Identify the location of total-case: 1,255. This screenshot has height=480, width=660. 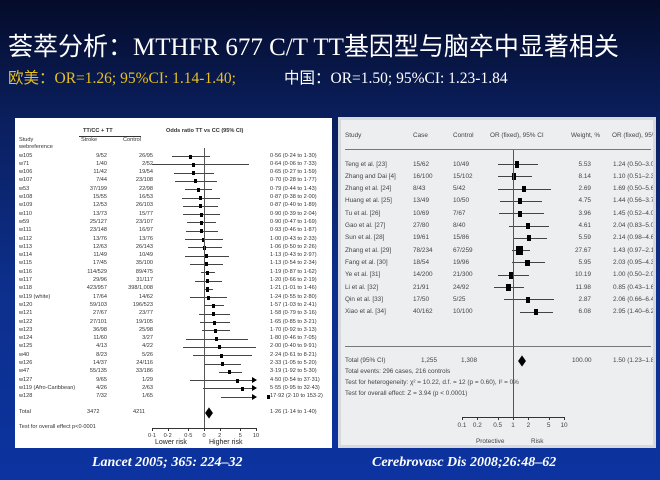
(429, 360).